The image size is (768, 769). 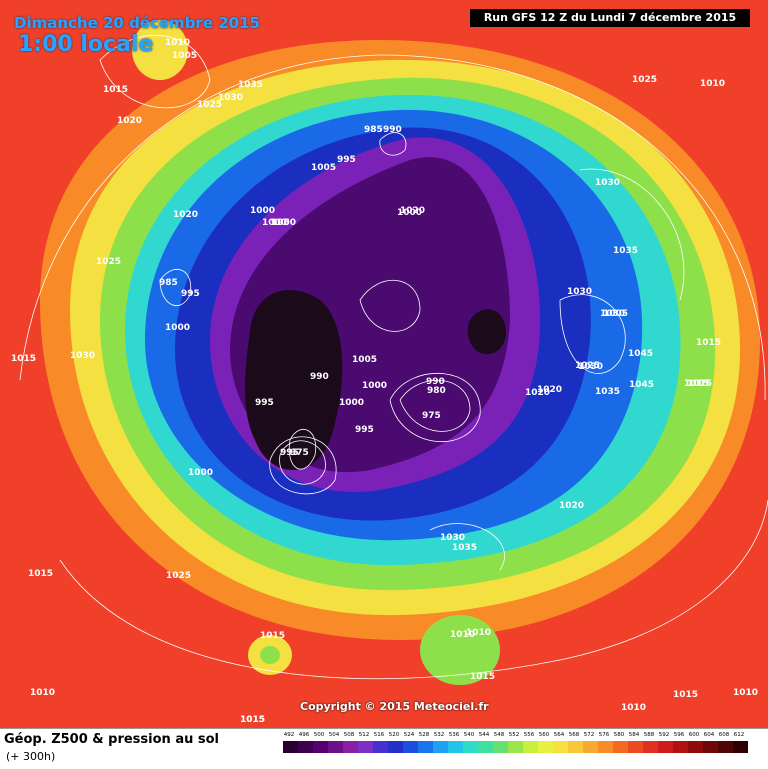 What do you see at coordinates (709, 735) in the screenshot?
I see `legend-tick-label: 604` at bounding box center [709, 735].